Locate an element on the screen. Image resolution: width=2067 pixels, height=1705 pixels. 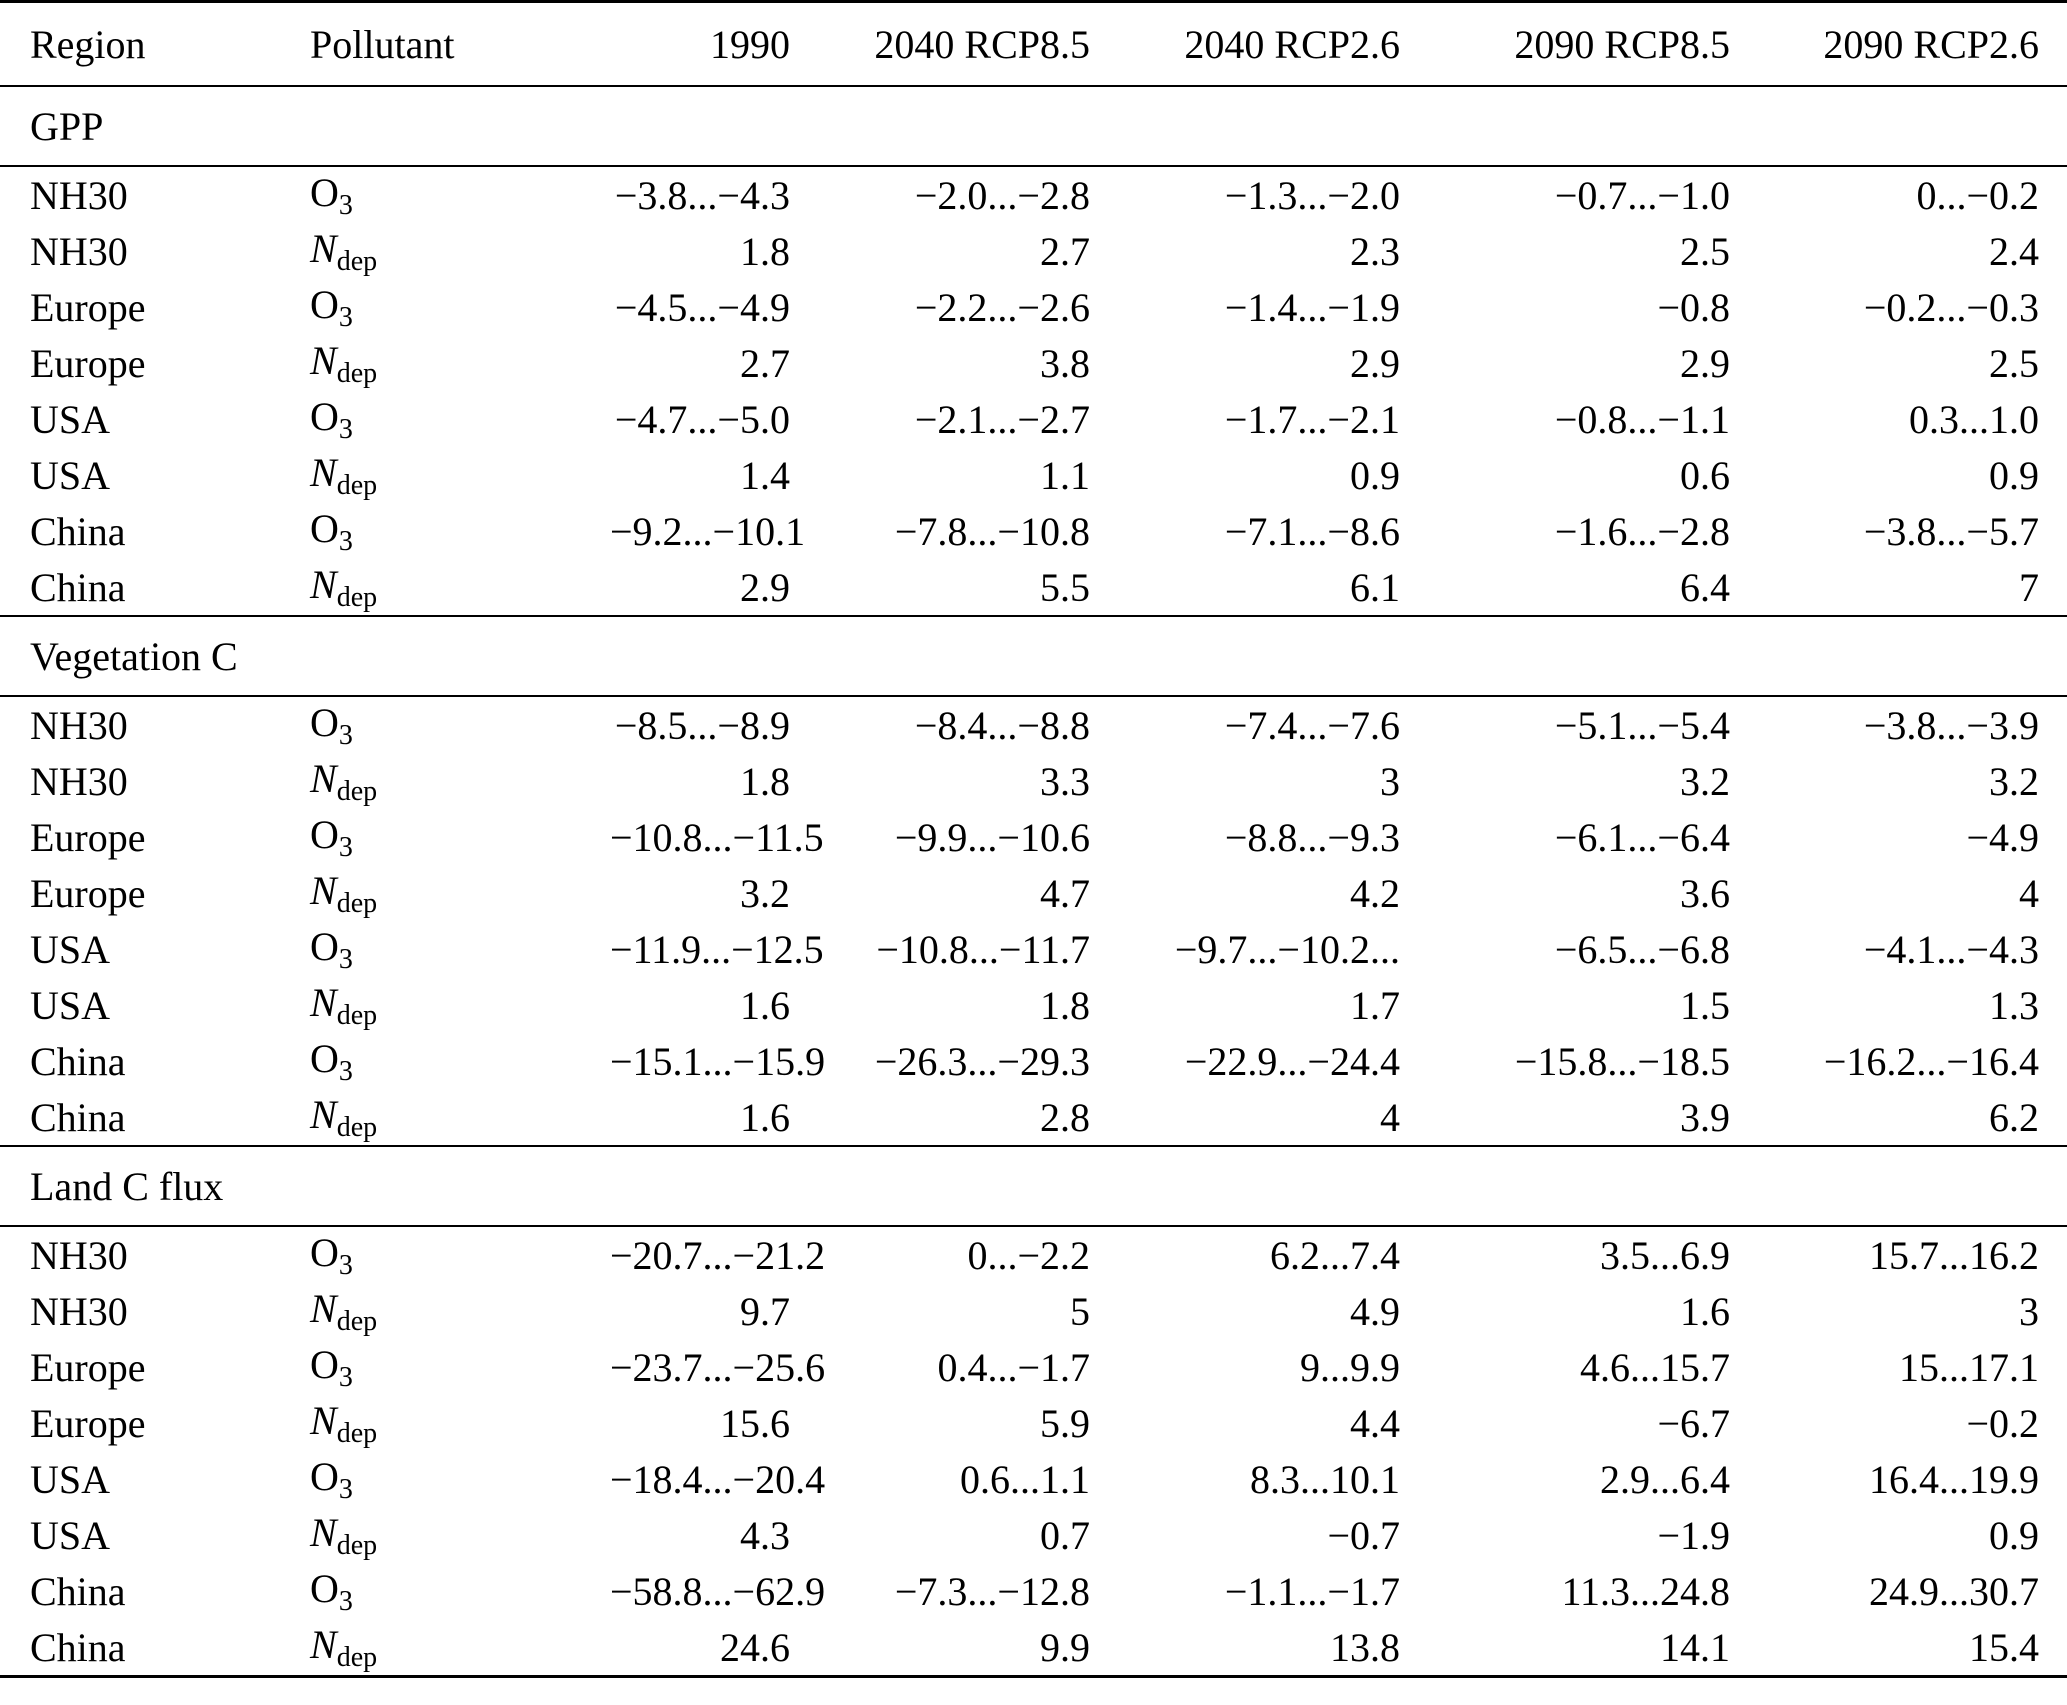
region-cell: USA is located at coordinates (70, 475).